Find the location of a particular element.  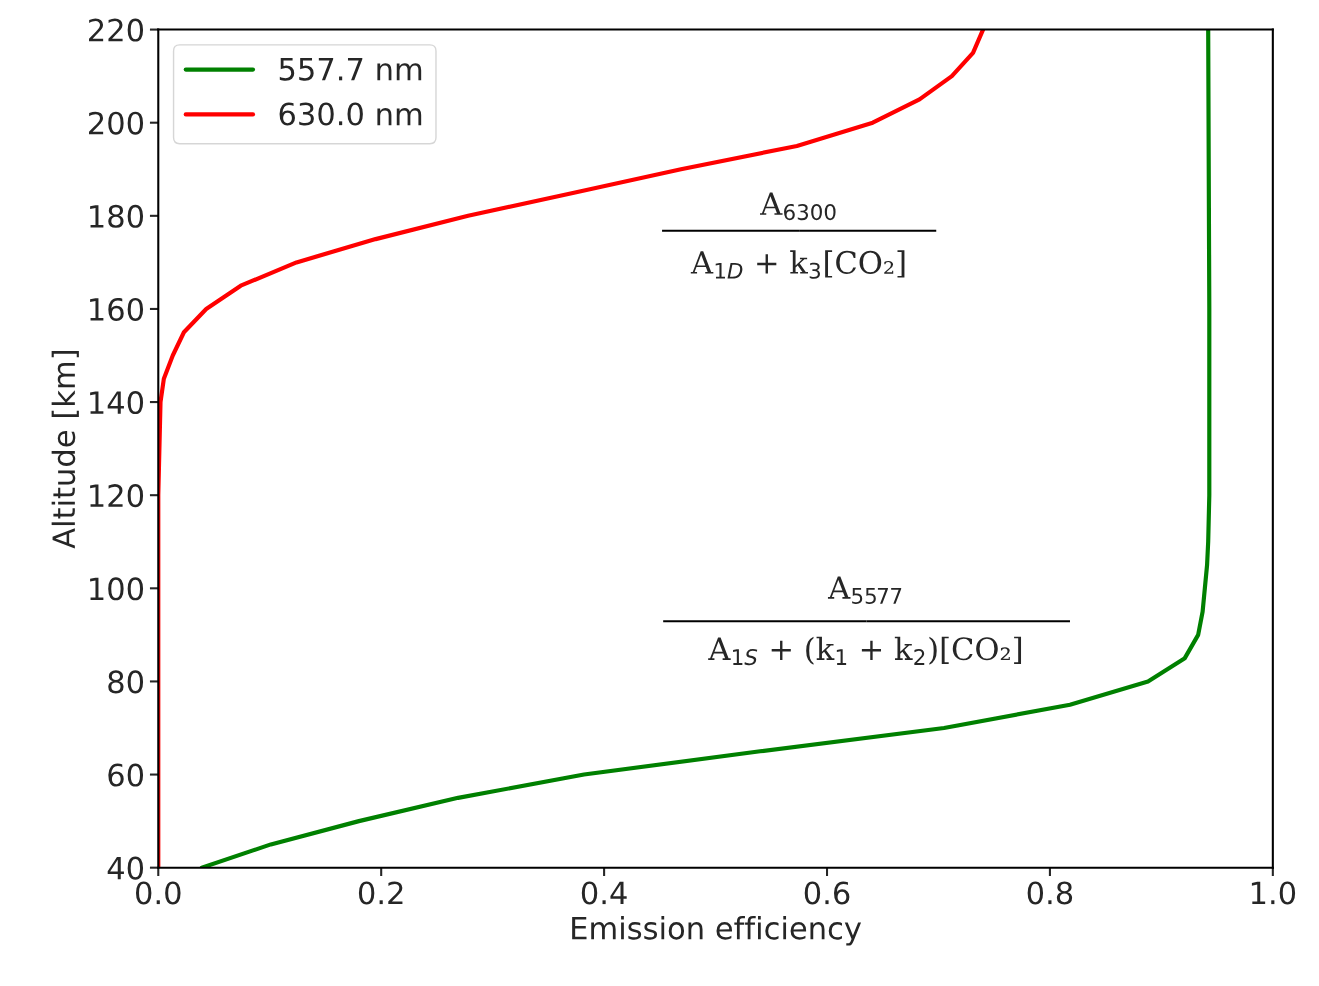

x-tick-label: 0.4 is located at coordinates (604, 893).